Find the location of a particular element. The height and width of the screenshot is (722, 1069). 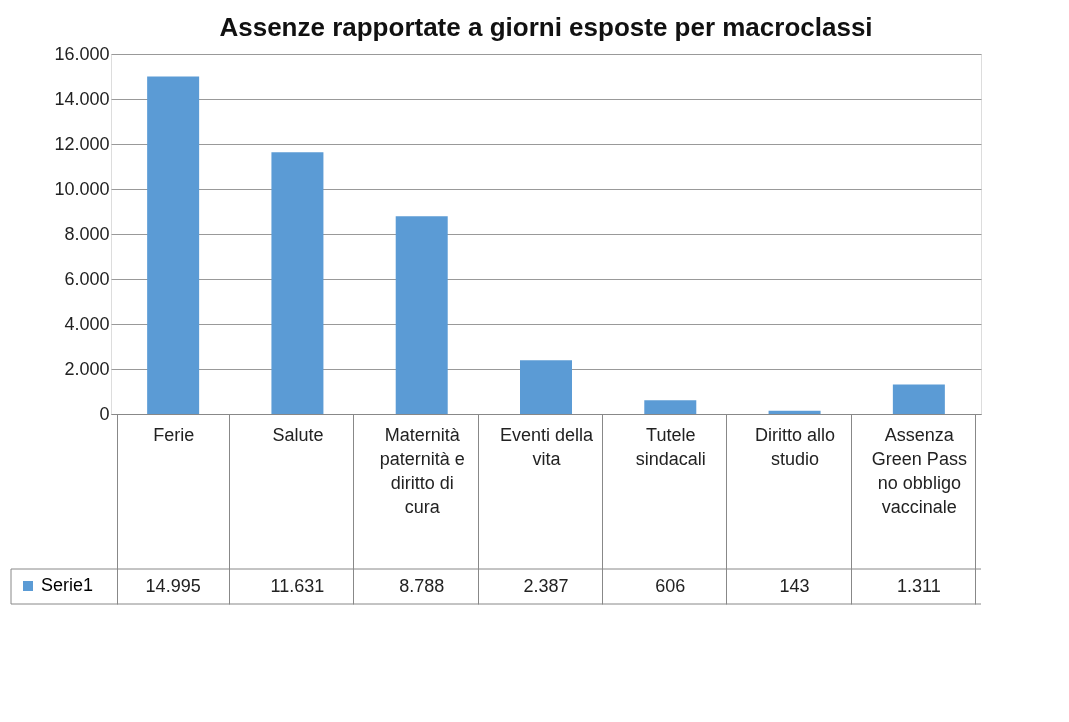

y-tick-label: 6.000 is located at coordinates (87, 278).